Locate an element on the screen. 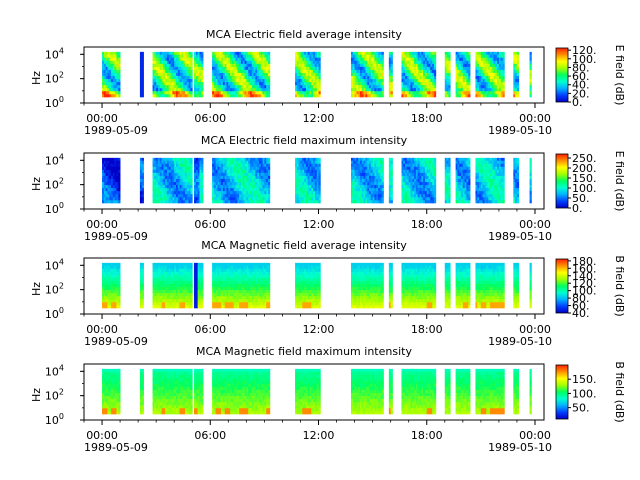 The width and height of the screenshot is (640, 480). spectrogram-cells is located at coordinates (317, 180).